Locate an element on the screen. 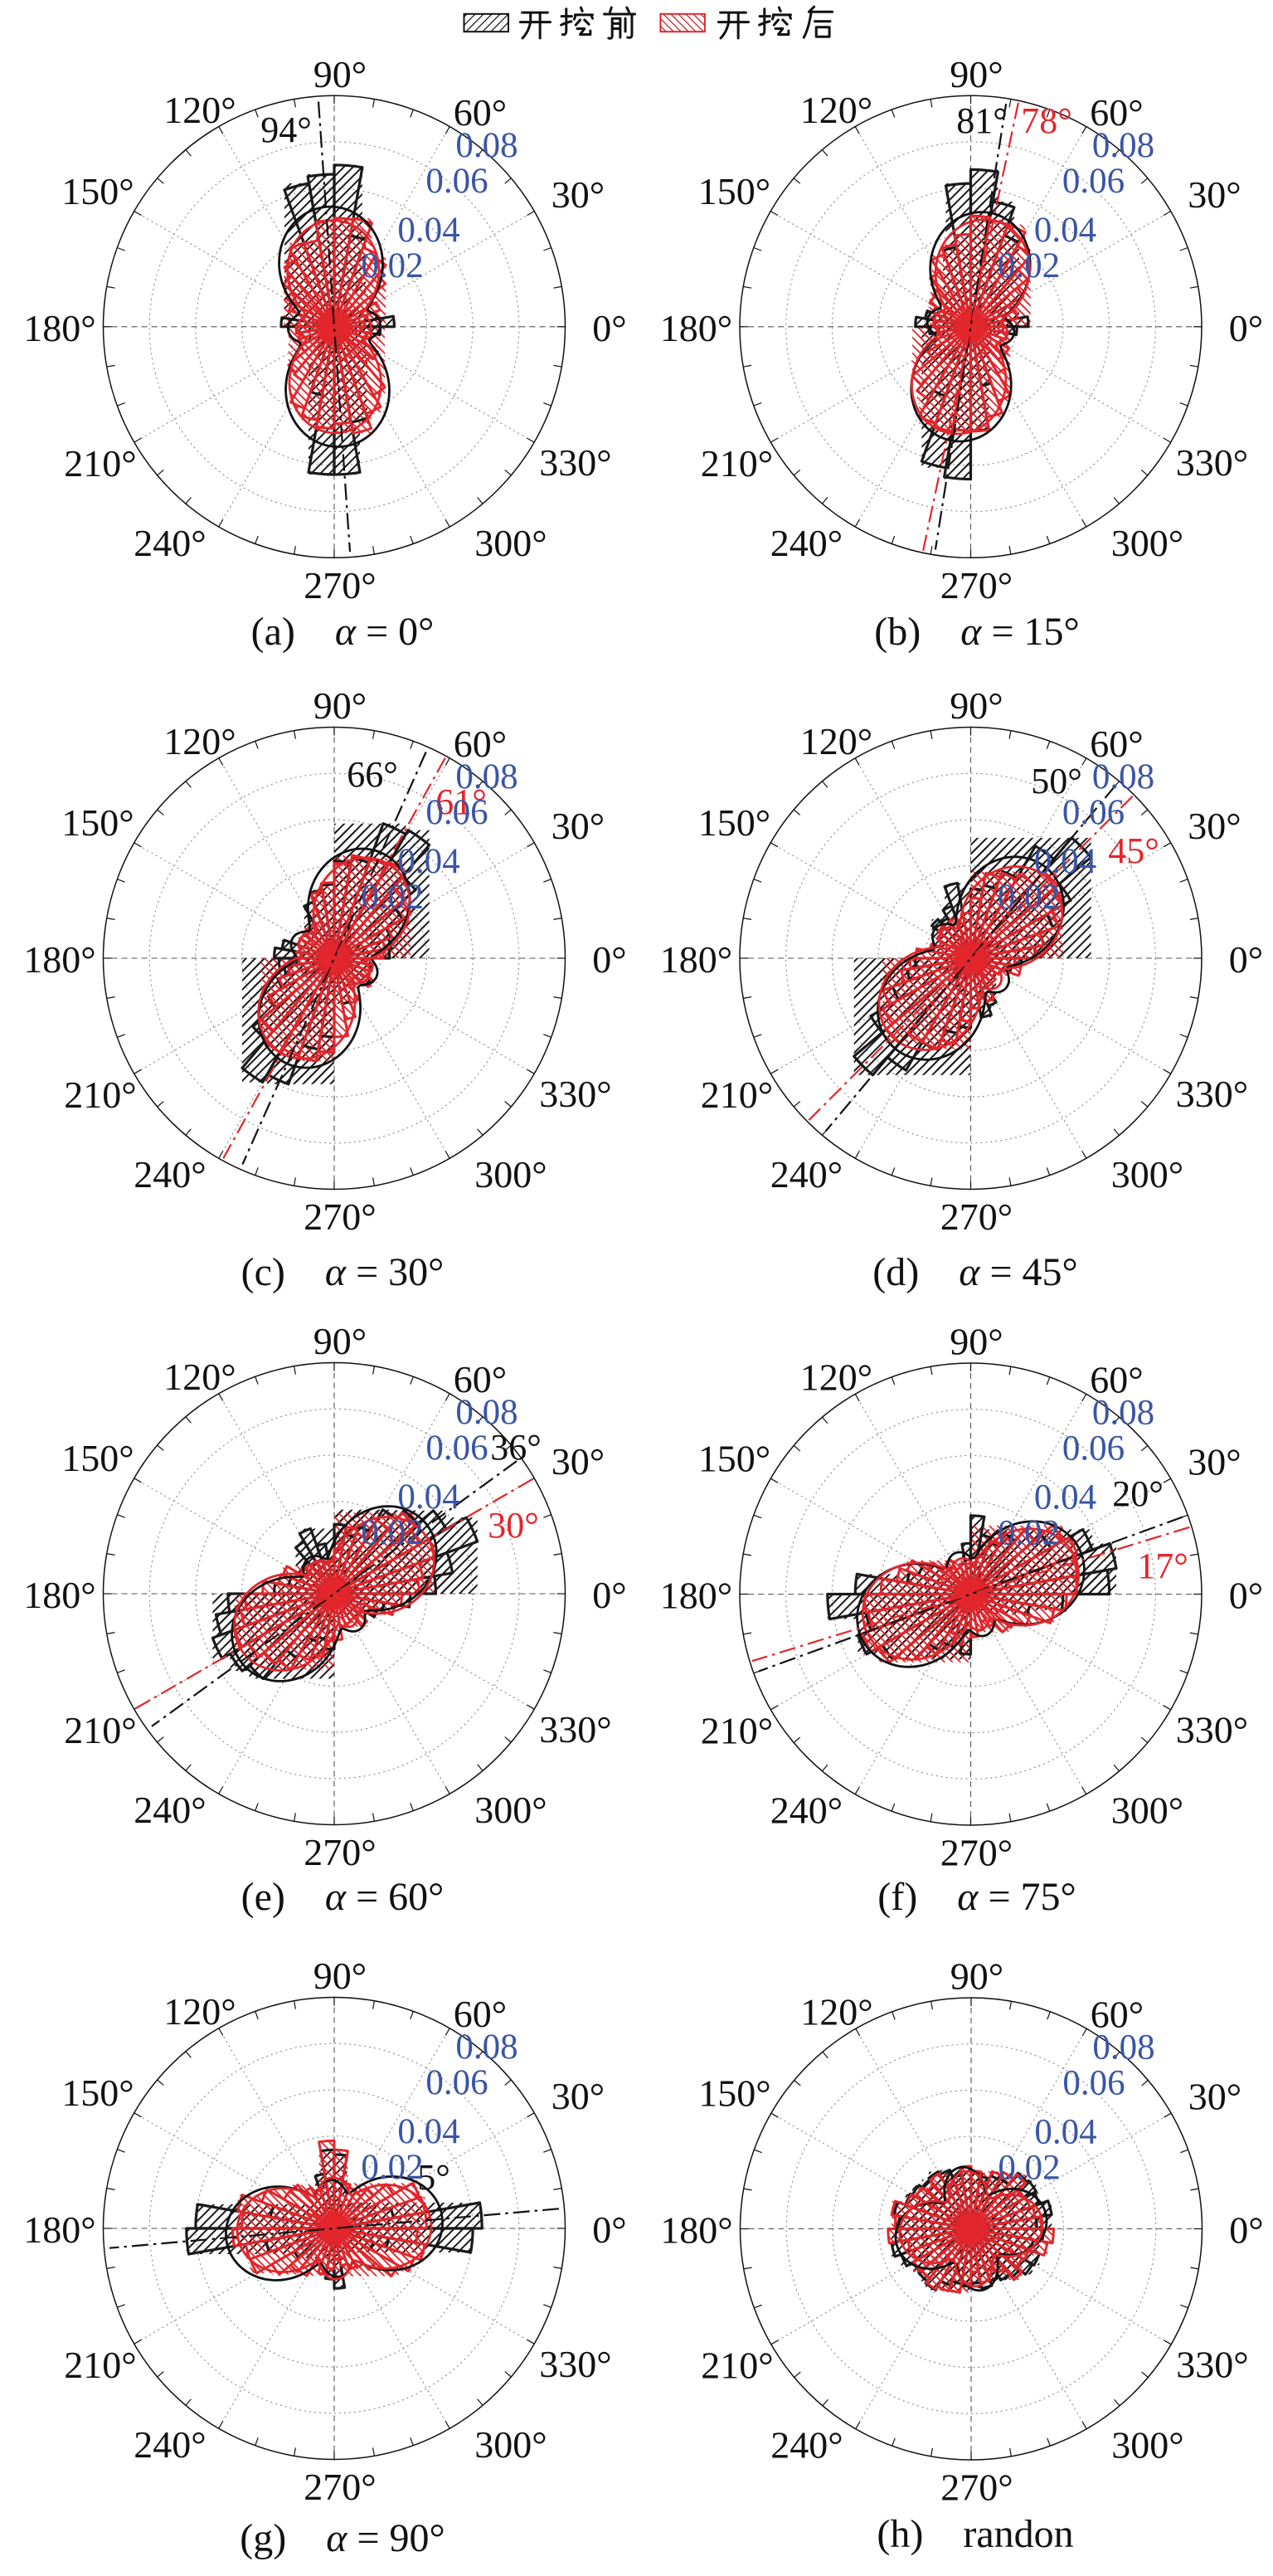 The width and height of the screenshot is (1273, 2576). svg-text: 17° is located at coordinates (1162, 1566).